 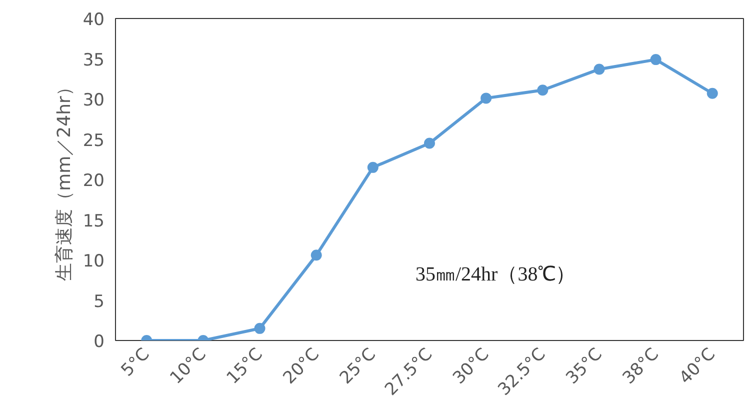 I want to click on y-tick-label: 20, so click(x=93, y=181).